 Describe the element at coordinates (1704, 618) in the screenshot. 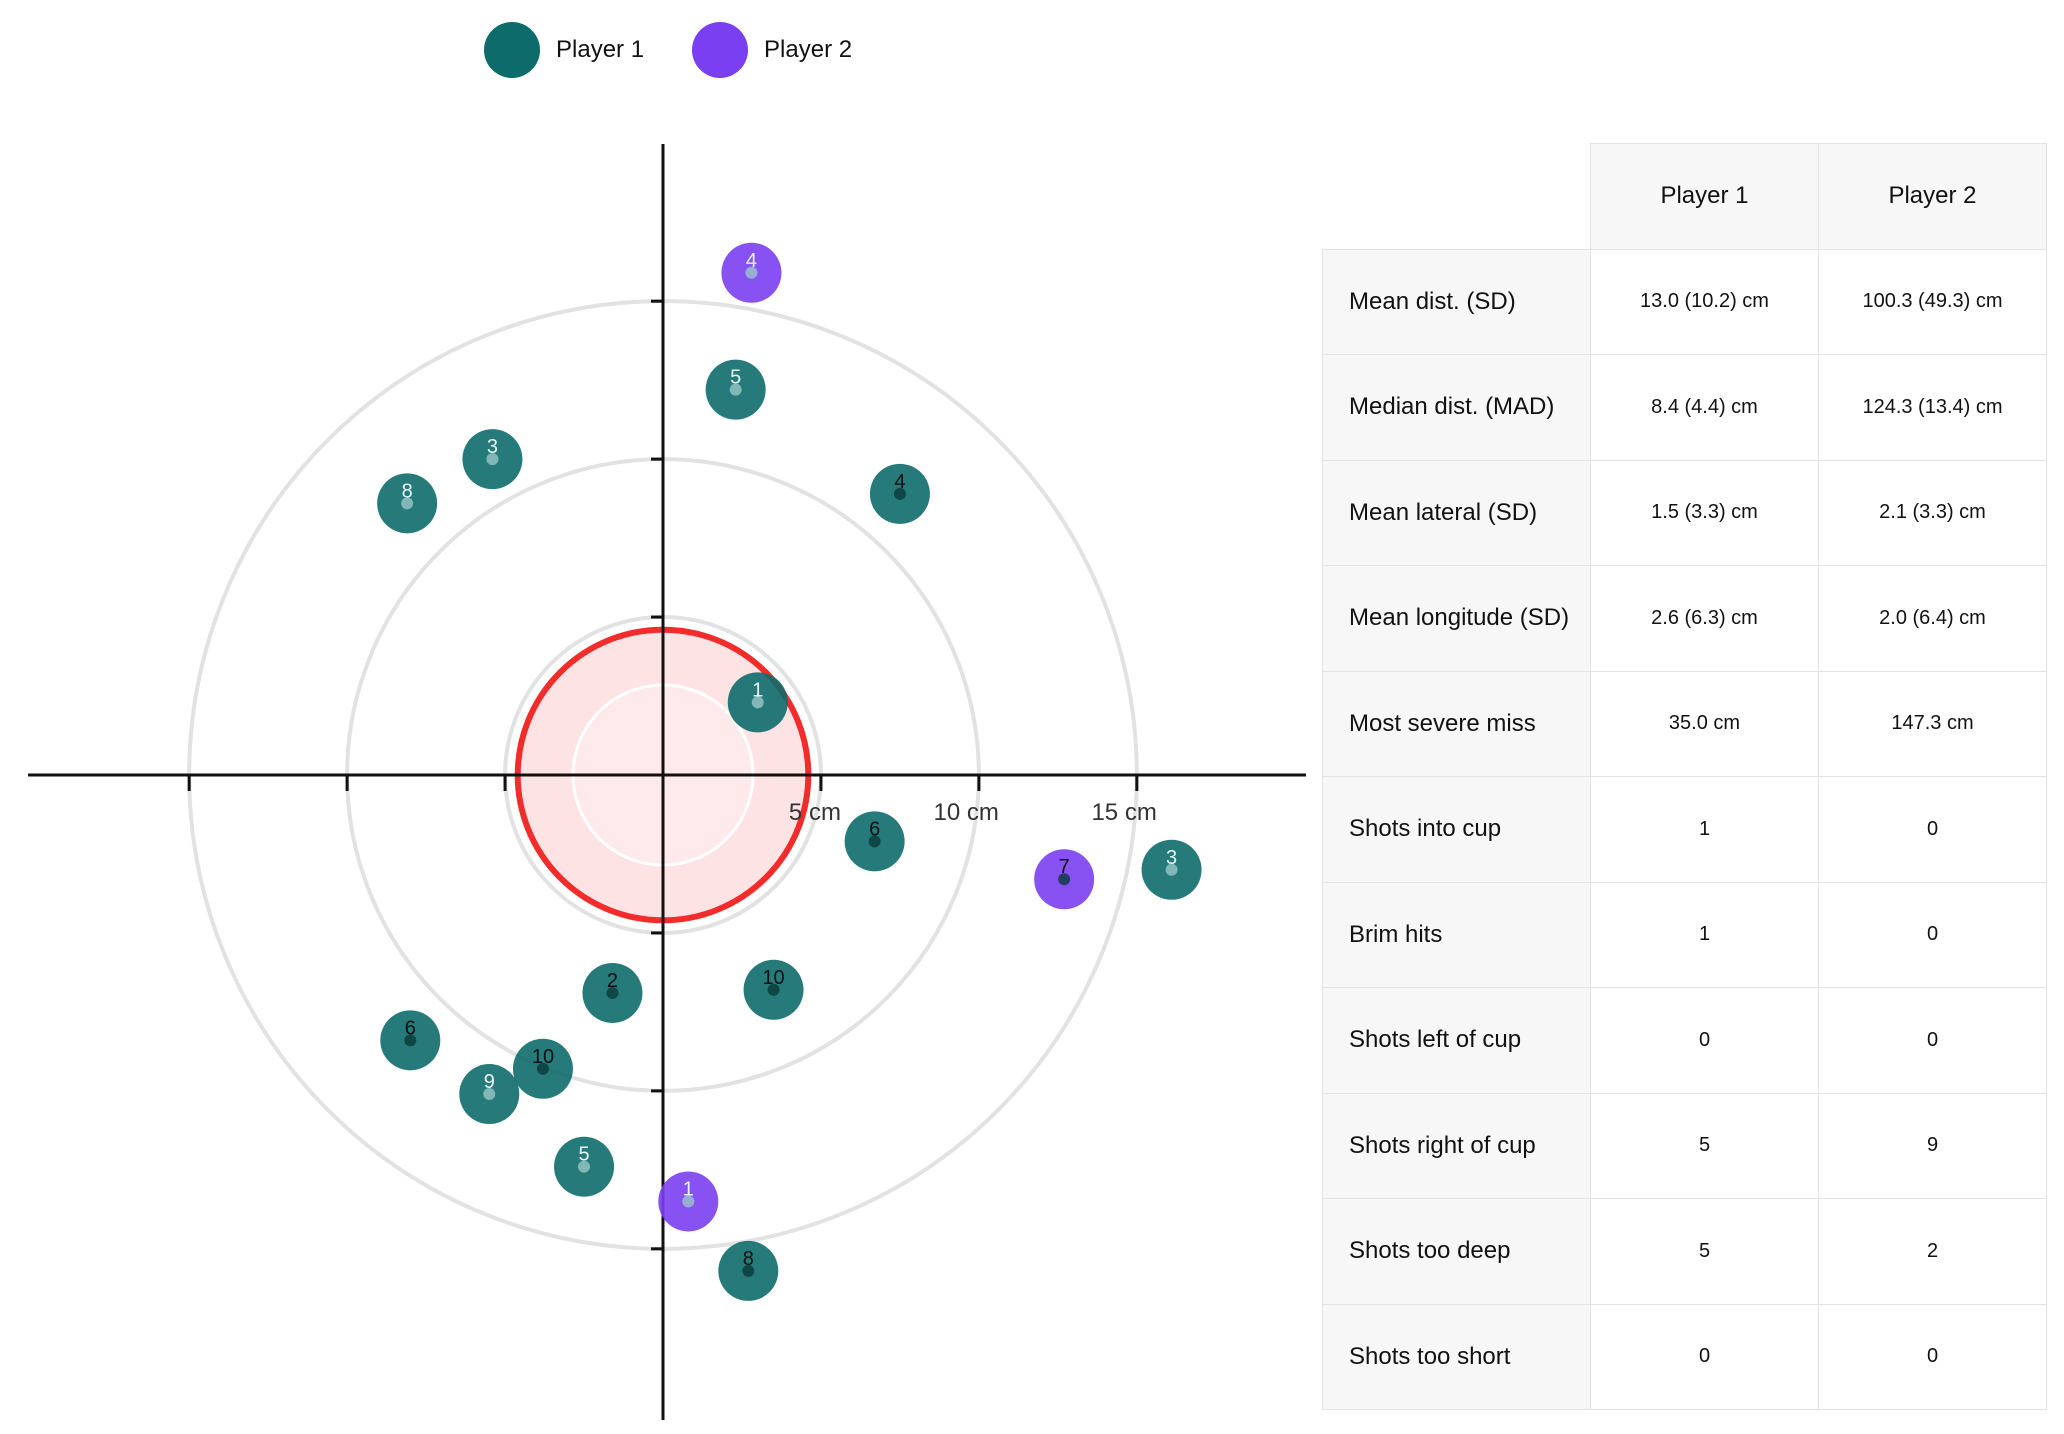

I see `table-cell-player-1: 2.6 (6.3) cm` at that location.